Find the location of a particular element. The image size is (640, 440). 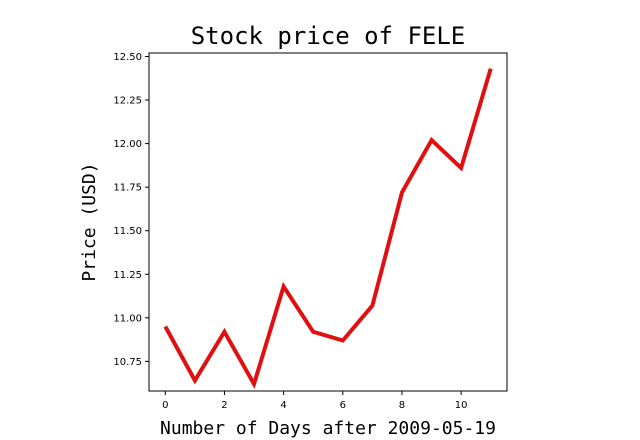

chart-title: Stock price of FELE is located at coordinates (328, 36).